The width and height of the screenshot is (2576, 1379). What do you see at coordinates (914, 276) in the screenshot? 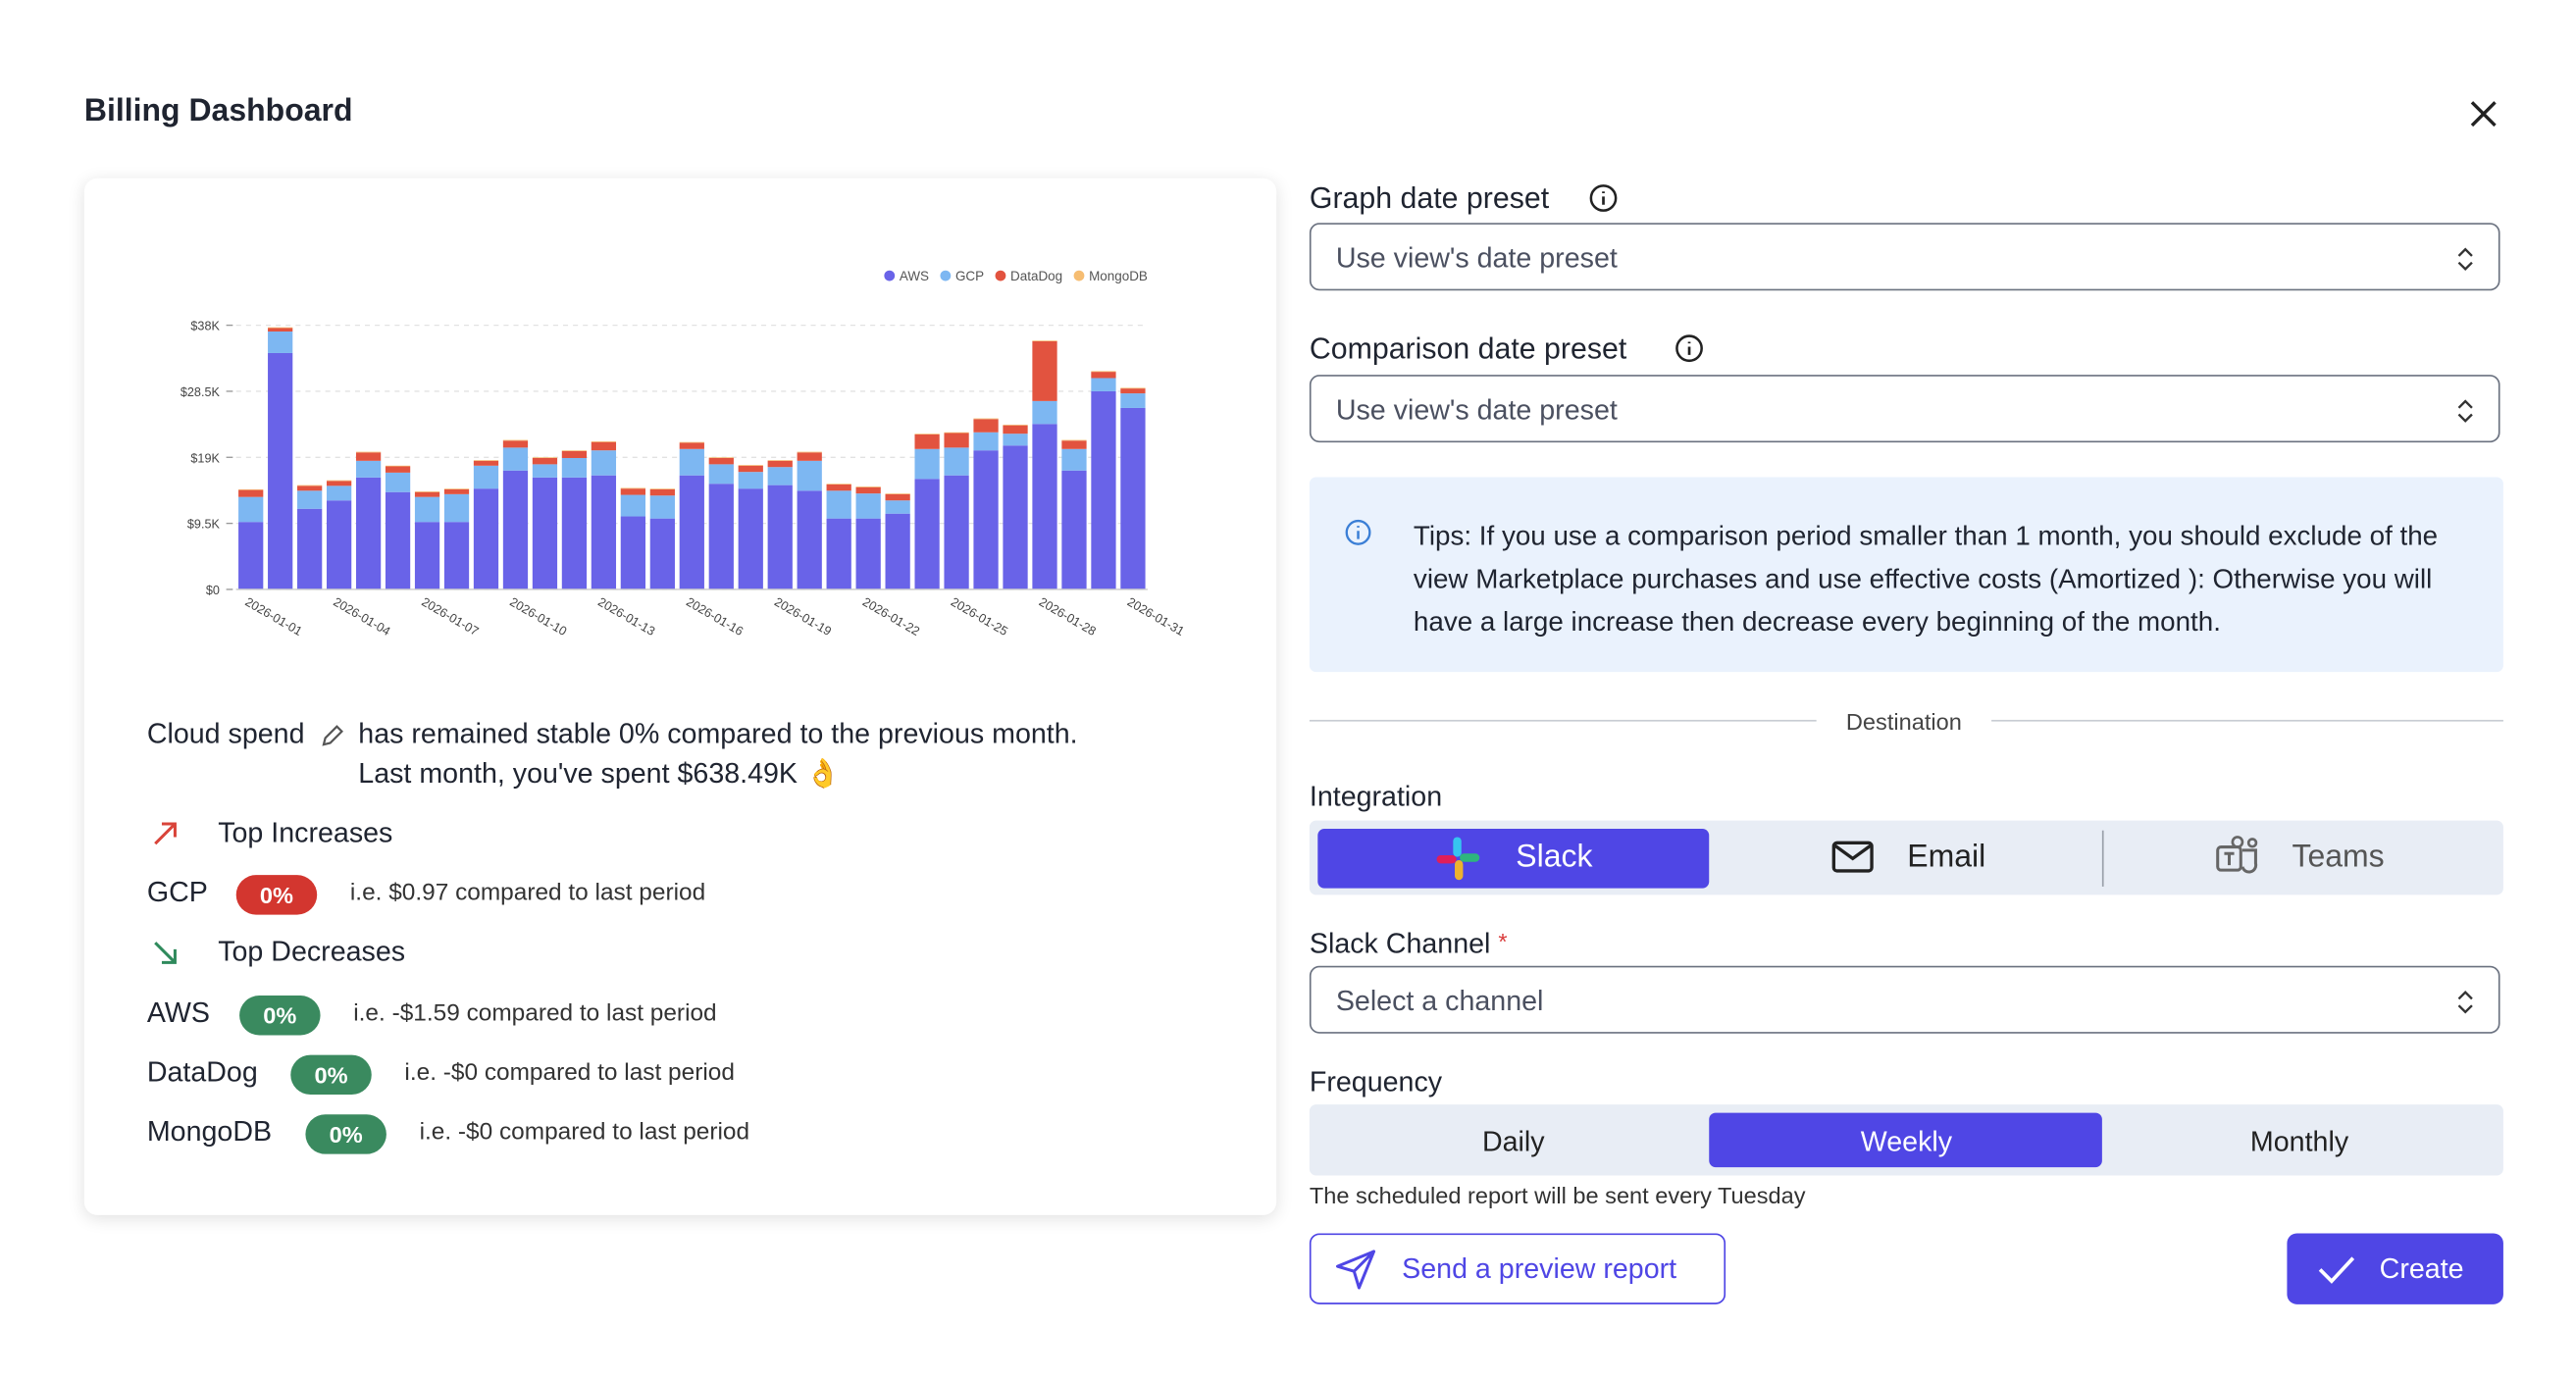
I see `legend-label: AWS` at bounding box center [914, 276].